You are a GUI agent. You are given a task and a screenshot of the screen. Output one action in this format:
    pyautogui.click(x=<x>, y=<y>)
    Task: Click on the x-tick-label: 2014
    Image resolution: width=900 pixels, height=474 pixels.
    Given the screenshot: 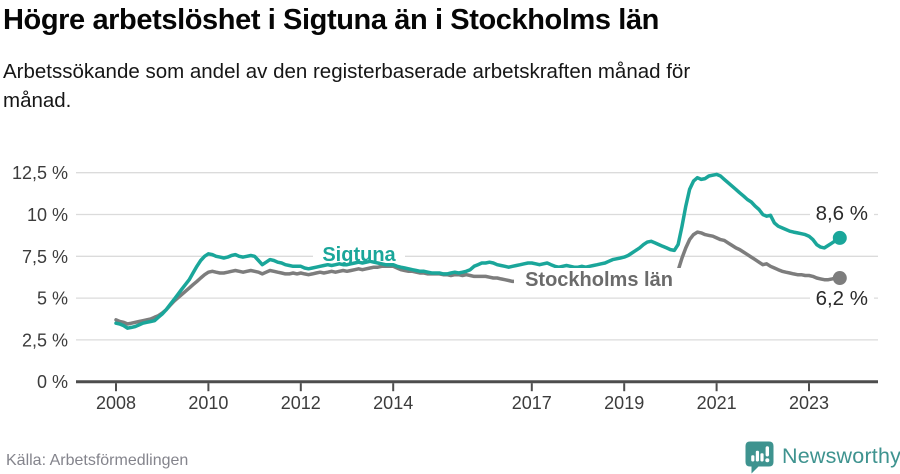 What is the action you would take?
    pyautogui.click(x=393, y=403)
    